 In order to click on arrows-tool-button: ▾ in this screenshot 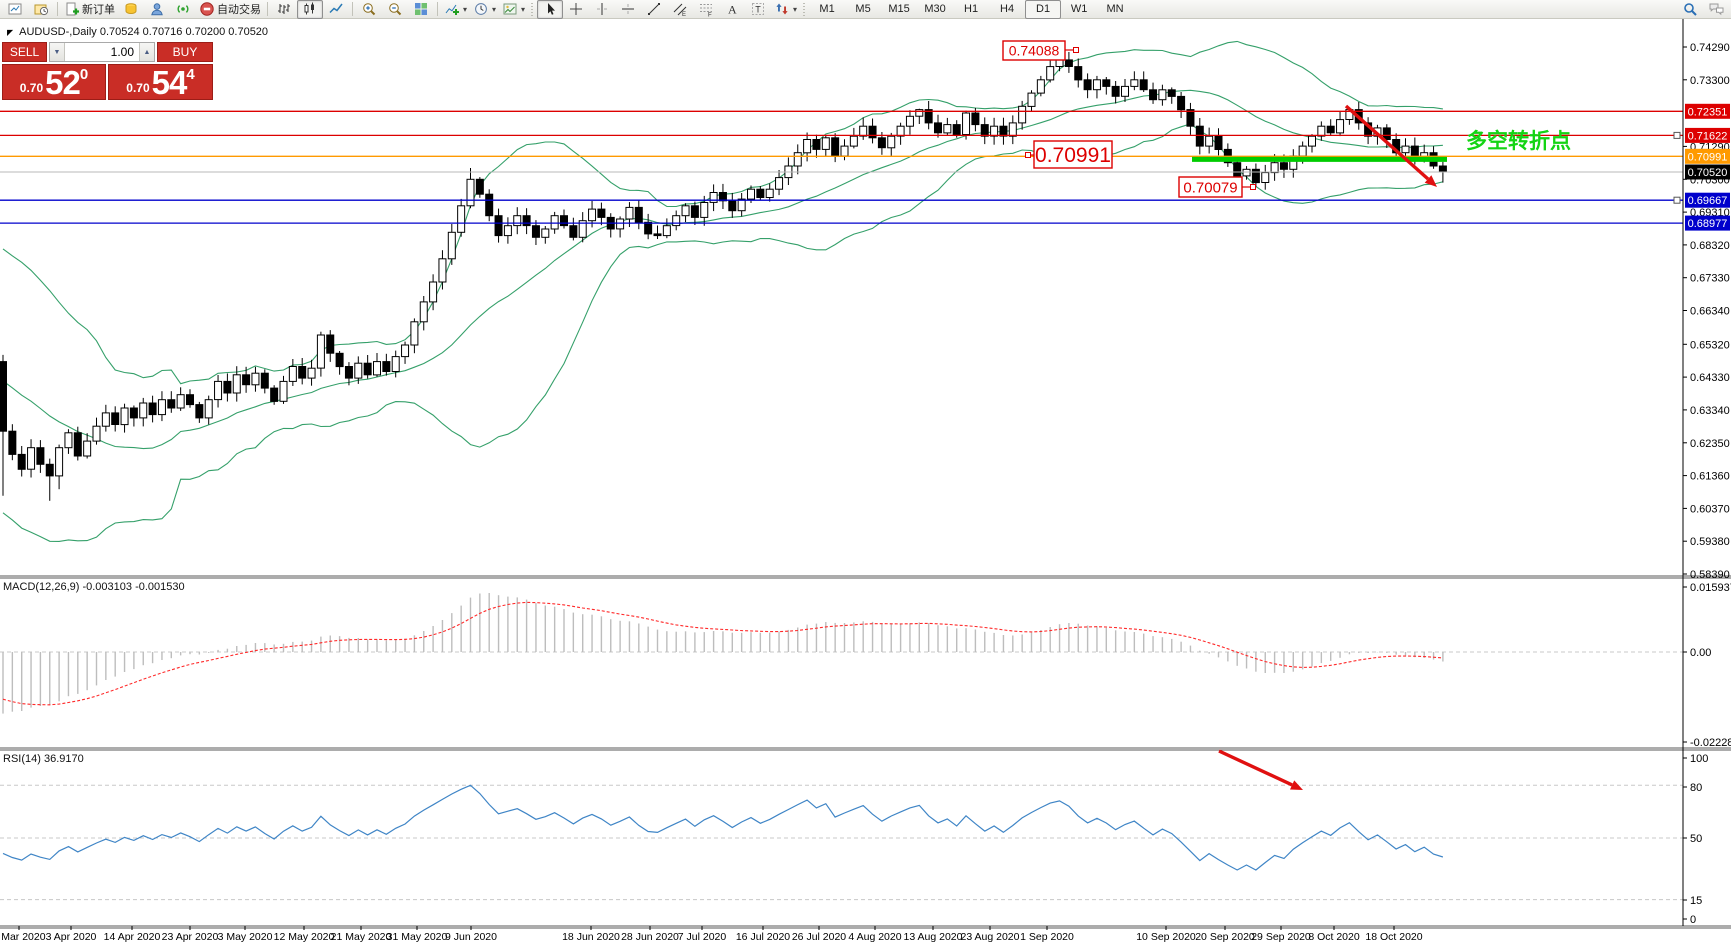, I will do `click(785, 9)`.